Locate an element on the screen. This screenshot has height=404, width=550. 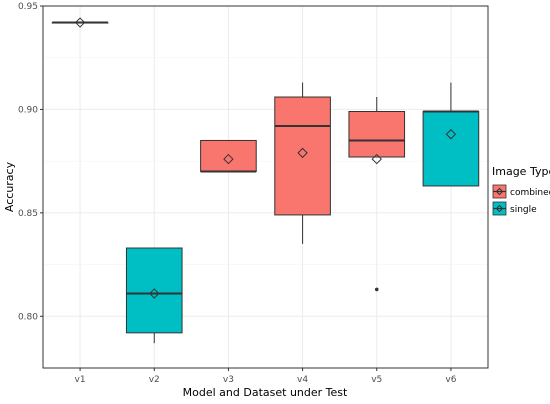
y-tick-label: 0.85 is located at coordinates (28, 214).